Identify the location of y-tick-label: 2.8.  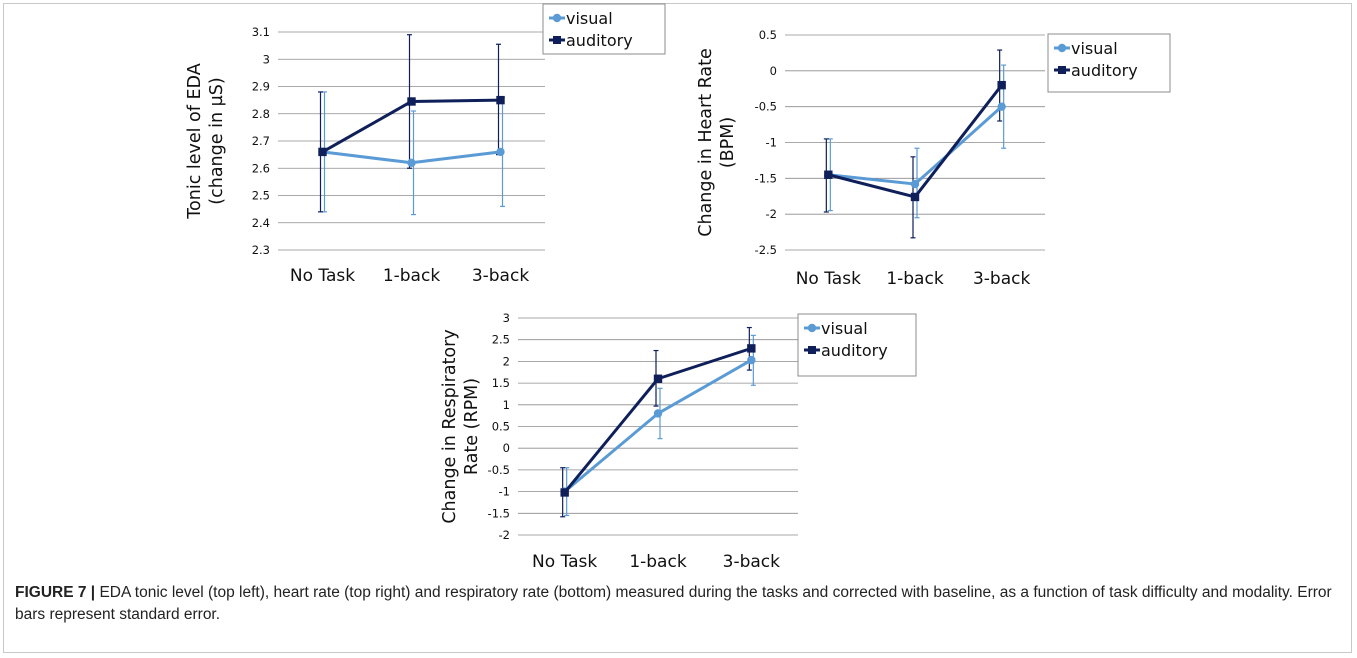
(261, 114).